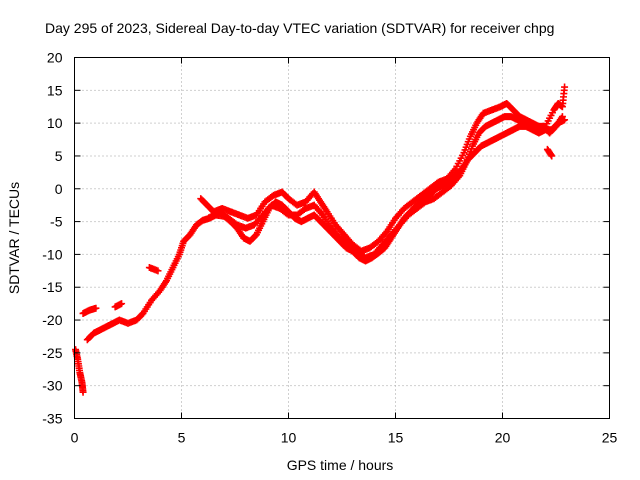 Image resolution: width=640 pixels, height=480 pixels. What do you see at coordinates (59, 189) in the screenshot?
I see `y-tick-label: 0` at bounding box center [59, 189].